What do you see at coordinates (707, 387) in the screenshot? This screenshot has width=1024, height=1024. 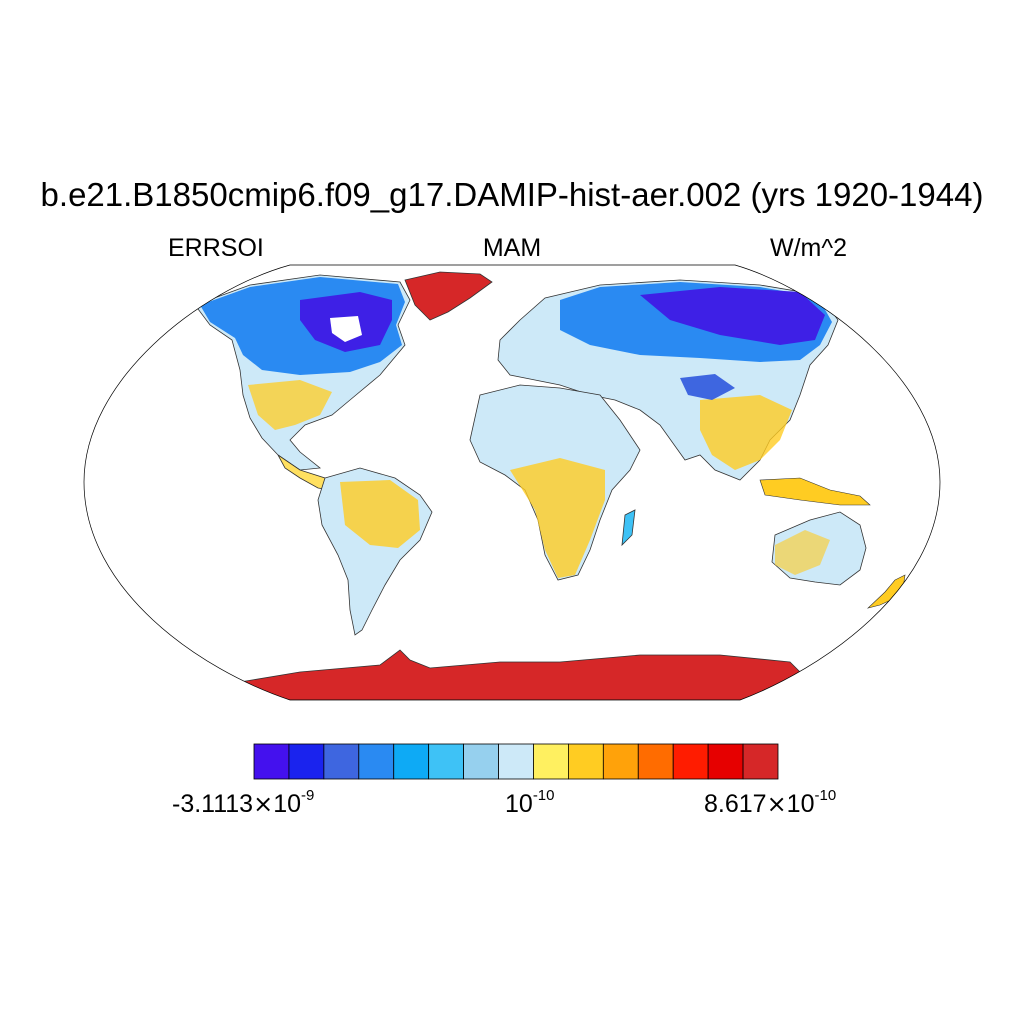 I see `central-asia-cold-spot` at bounding box center [707, 387].